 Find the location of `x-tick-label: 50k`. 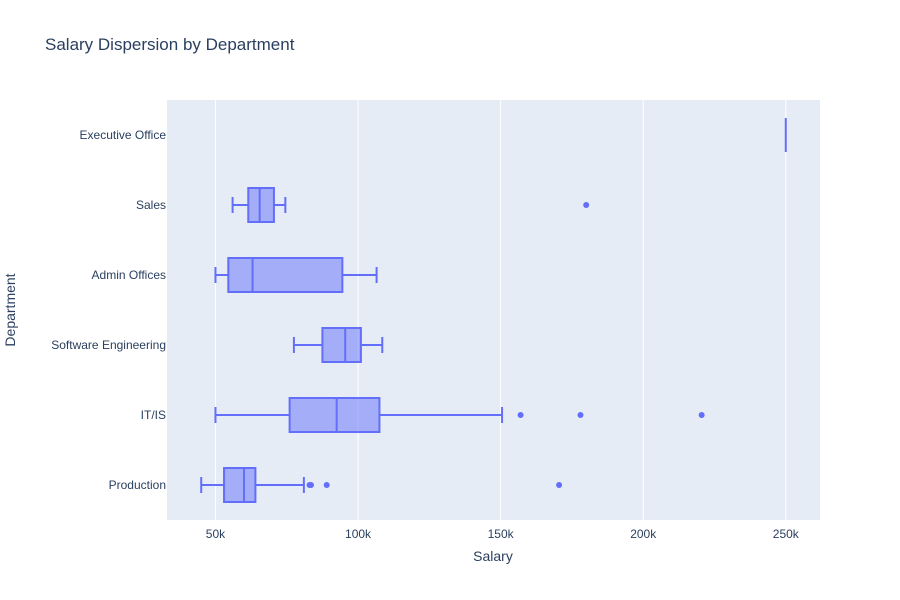

x-tick-label: 50k is located at coordinates (216, 534).